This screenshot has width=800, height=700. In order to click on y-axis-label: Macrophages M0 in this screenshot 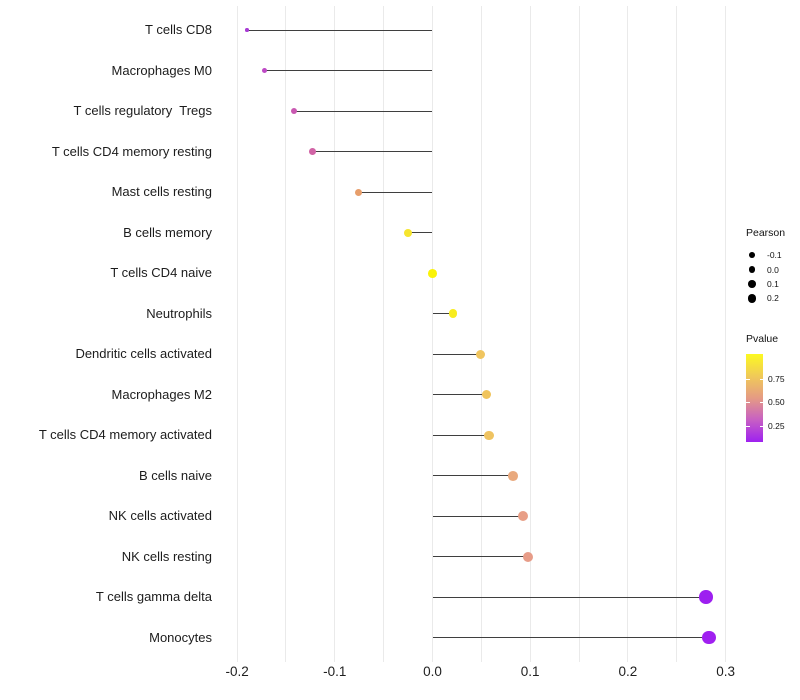, I will do `click(161, 70)`.